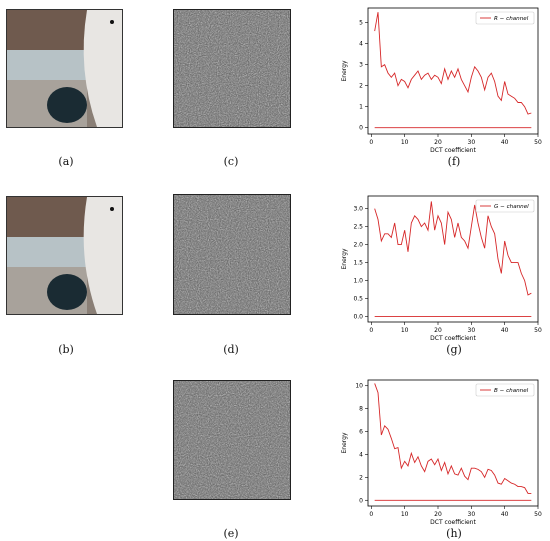 Image resolution: width=550 pixels, height=541 pixels. What do you see at coordinates (232, 68) in the screenshot?
I see `dct-noise-c` at bounding box center [232, 68].